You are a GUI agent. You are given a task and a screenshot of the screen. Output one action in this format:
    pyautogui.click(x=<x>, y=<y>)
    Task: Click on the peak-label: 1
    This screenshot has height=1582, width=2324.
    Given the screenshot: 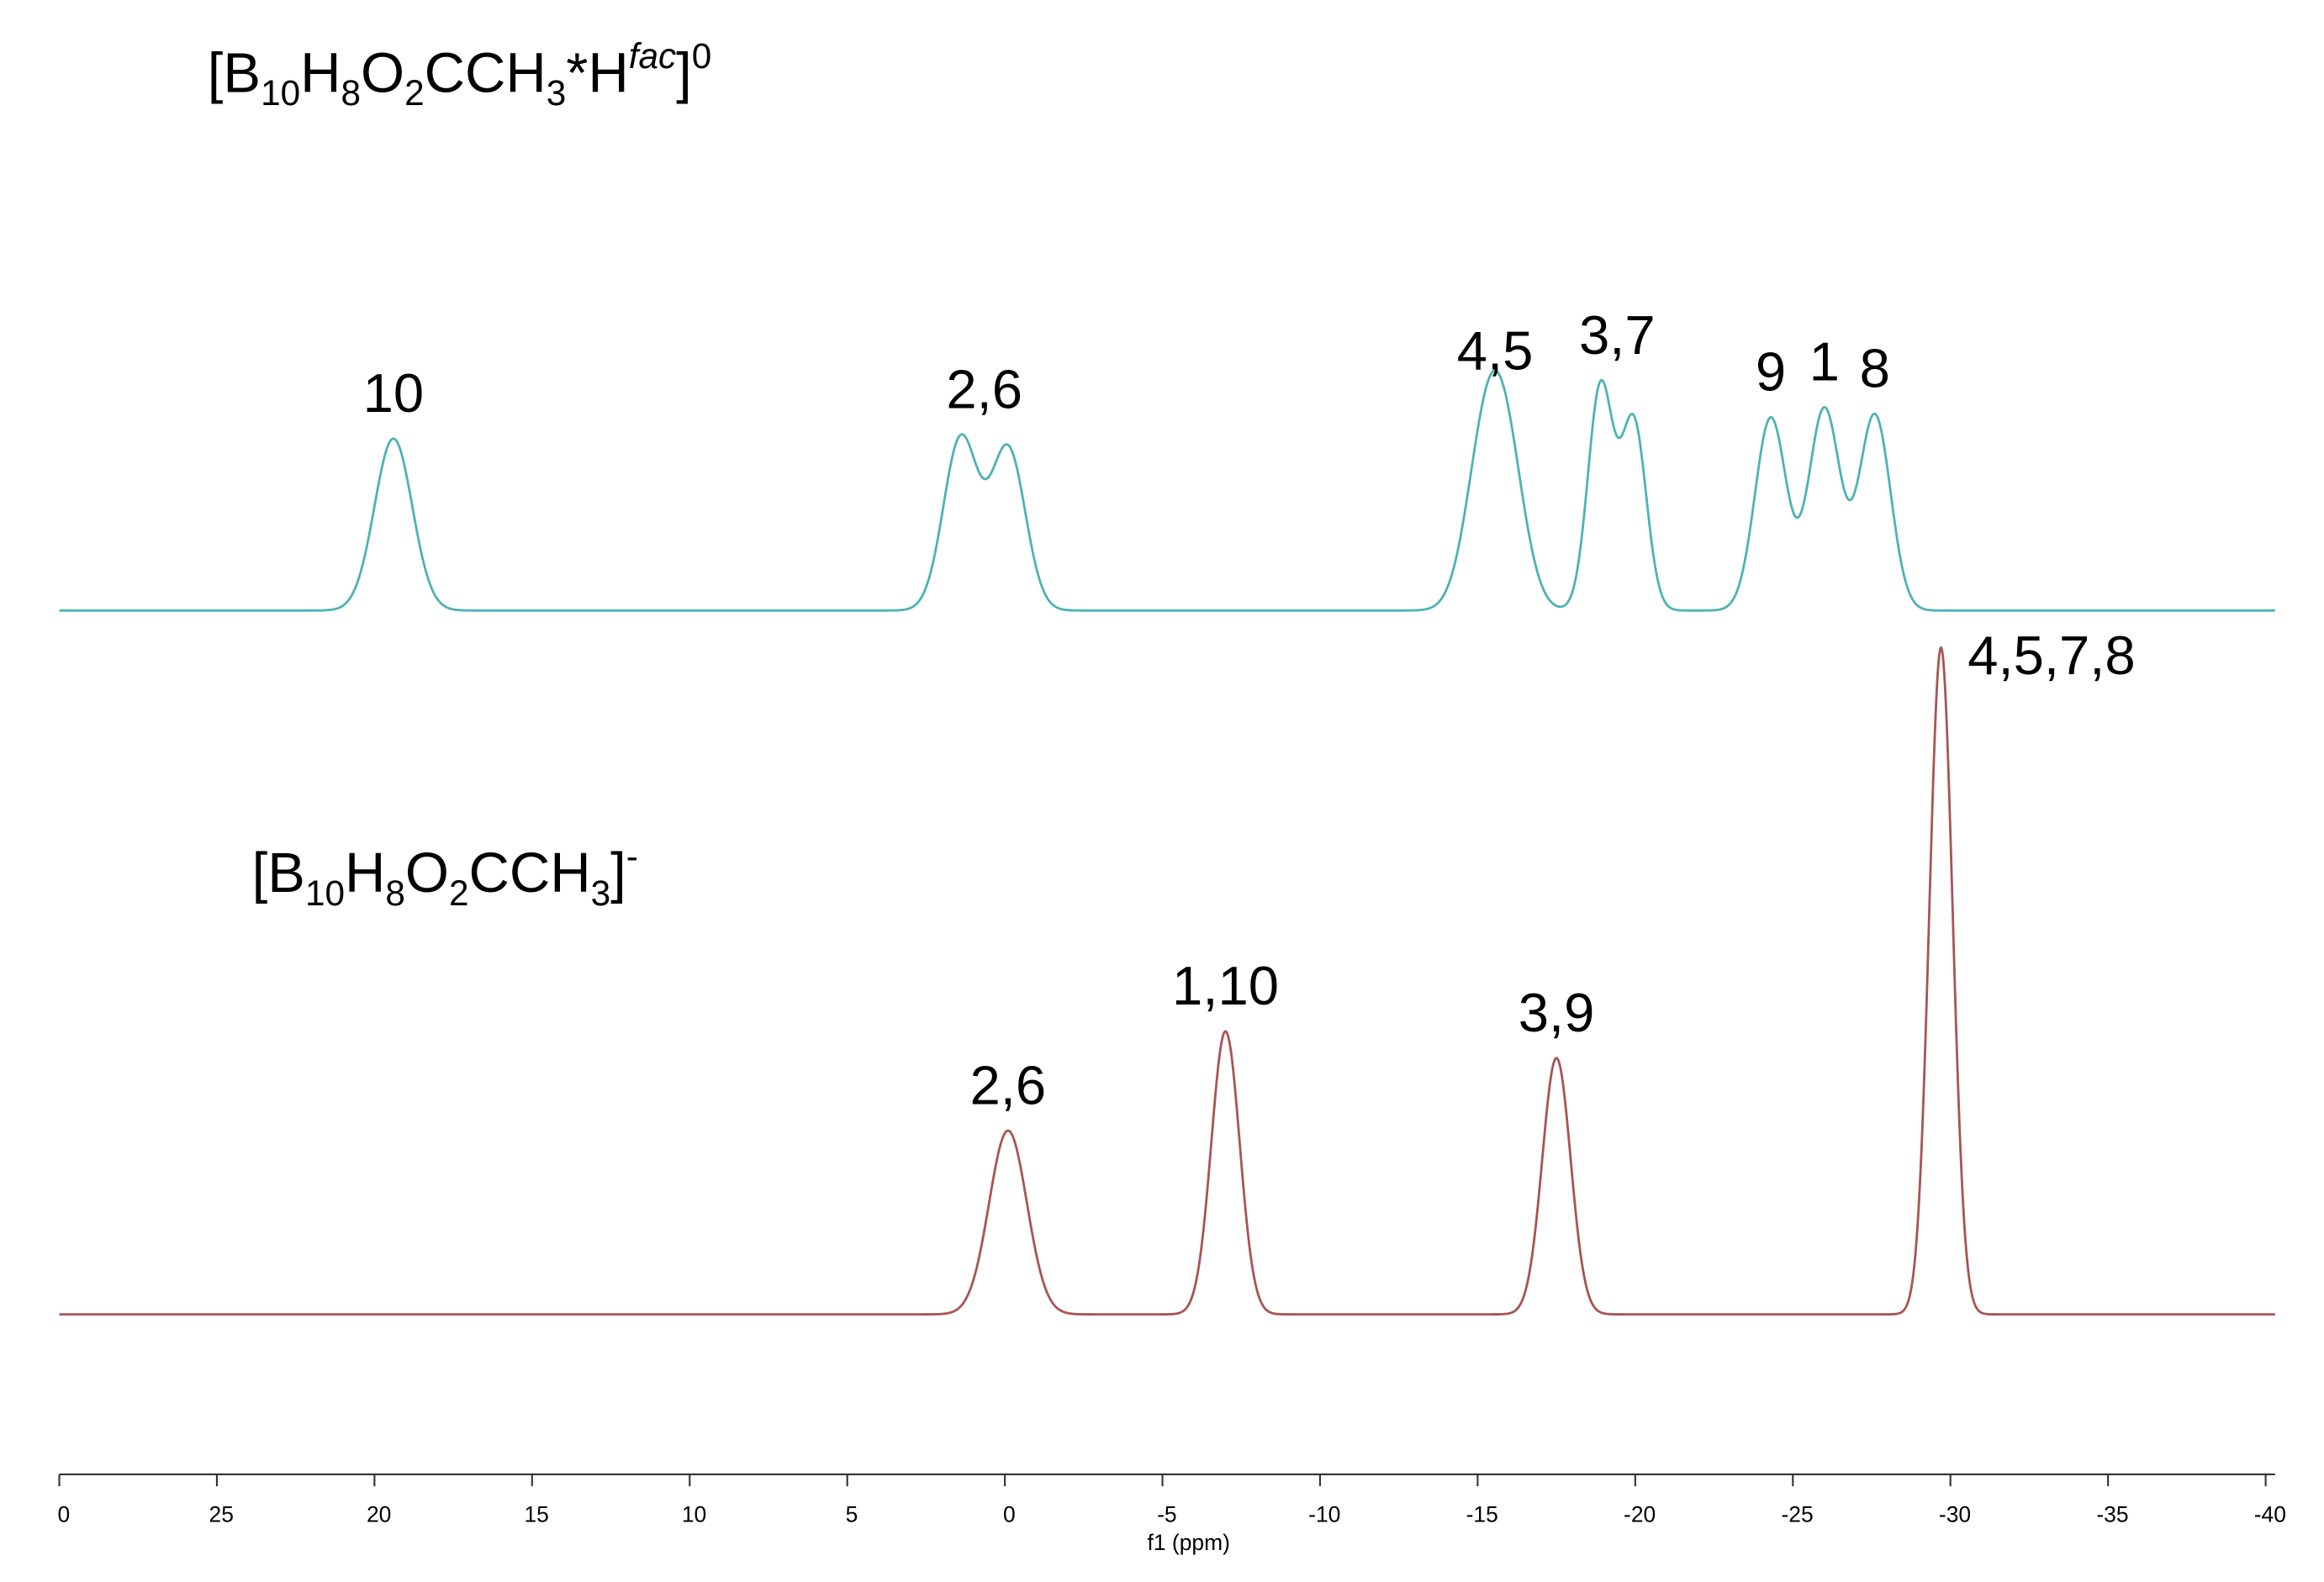 What is the action you would take?
    pyautogui.click(x=1824, y=362)
    